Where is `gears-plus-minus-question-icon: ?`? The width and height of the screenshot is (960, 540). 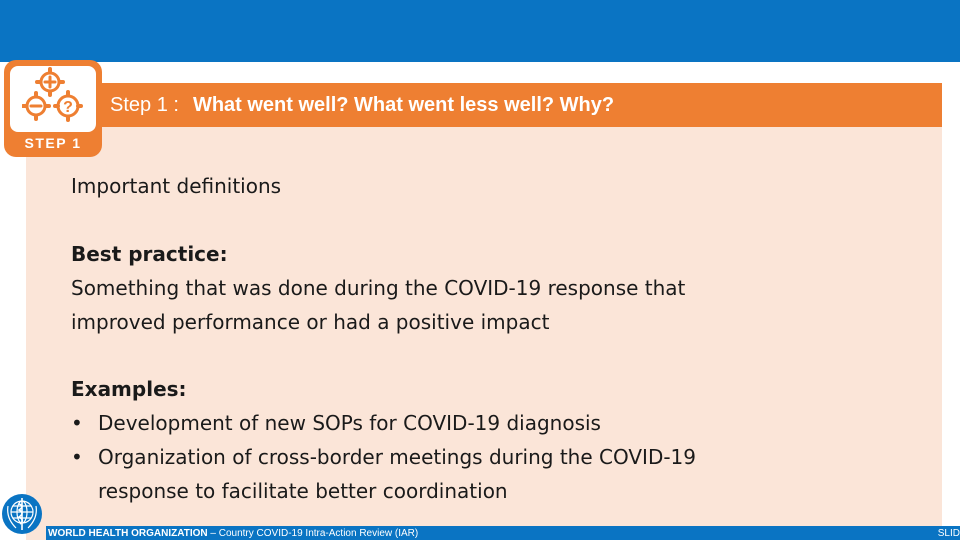
gears-plus-minus-question-icon: ? is located at coordinates (52, 94).